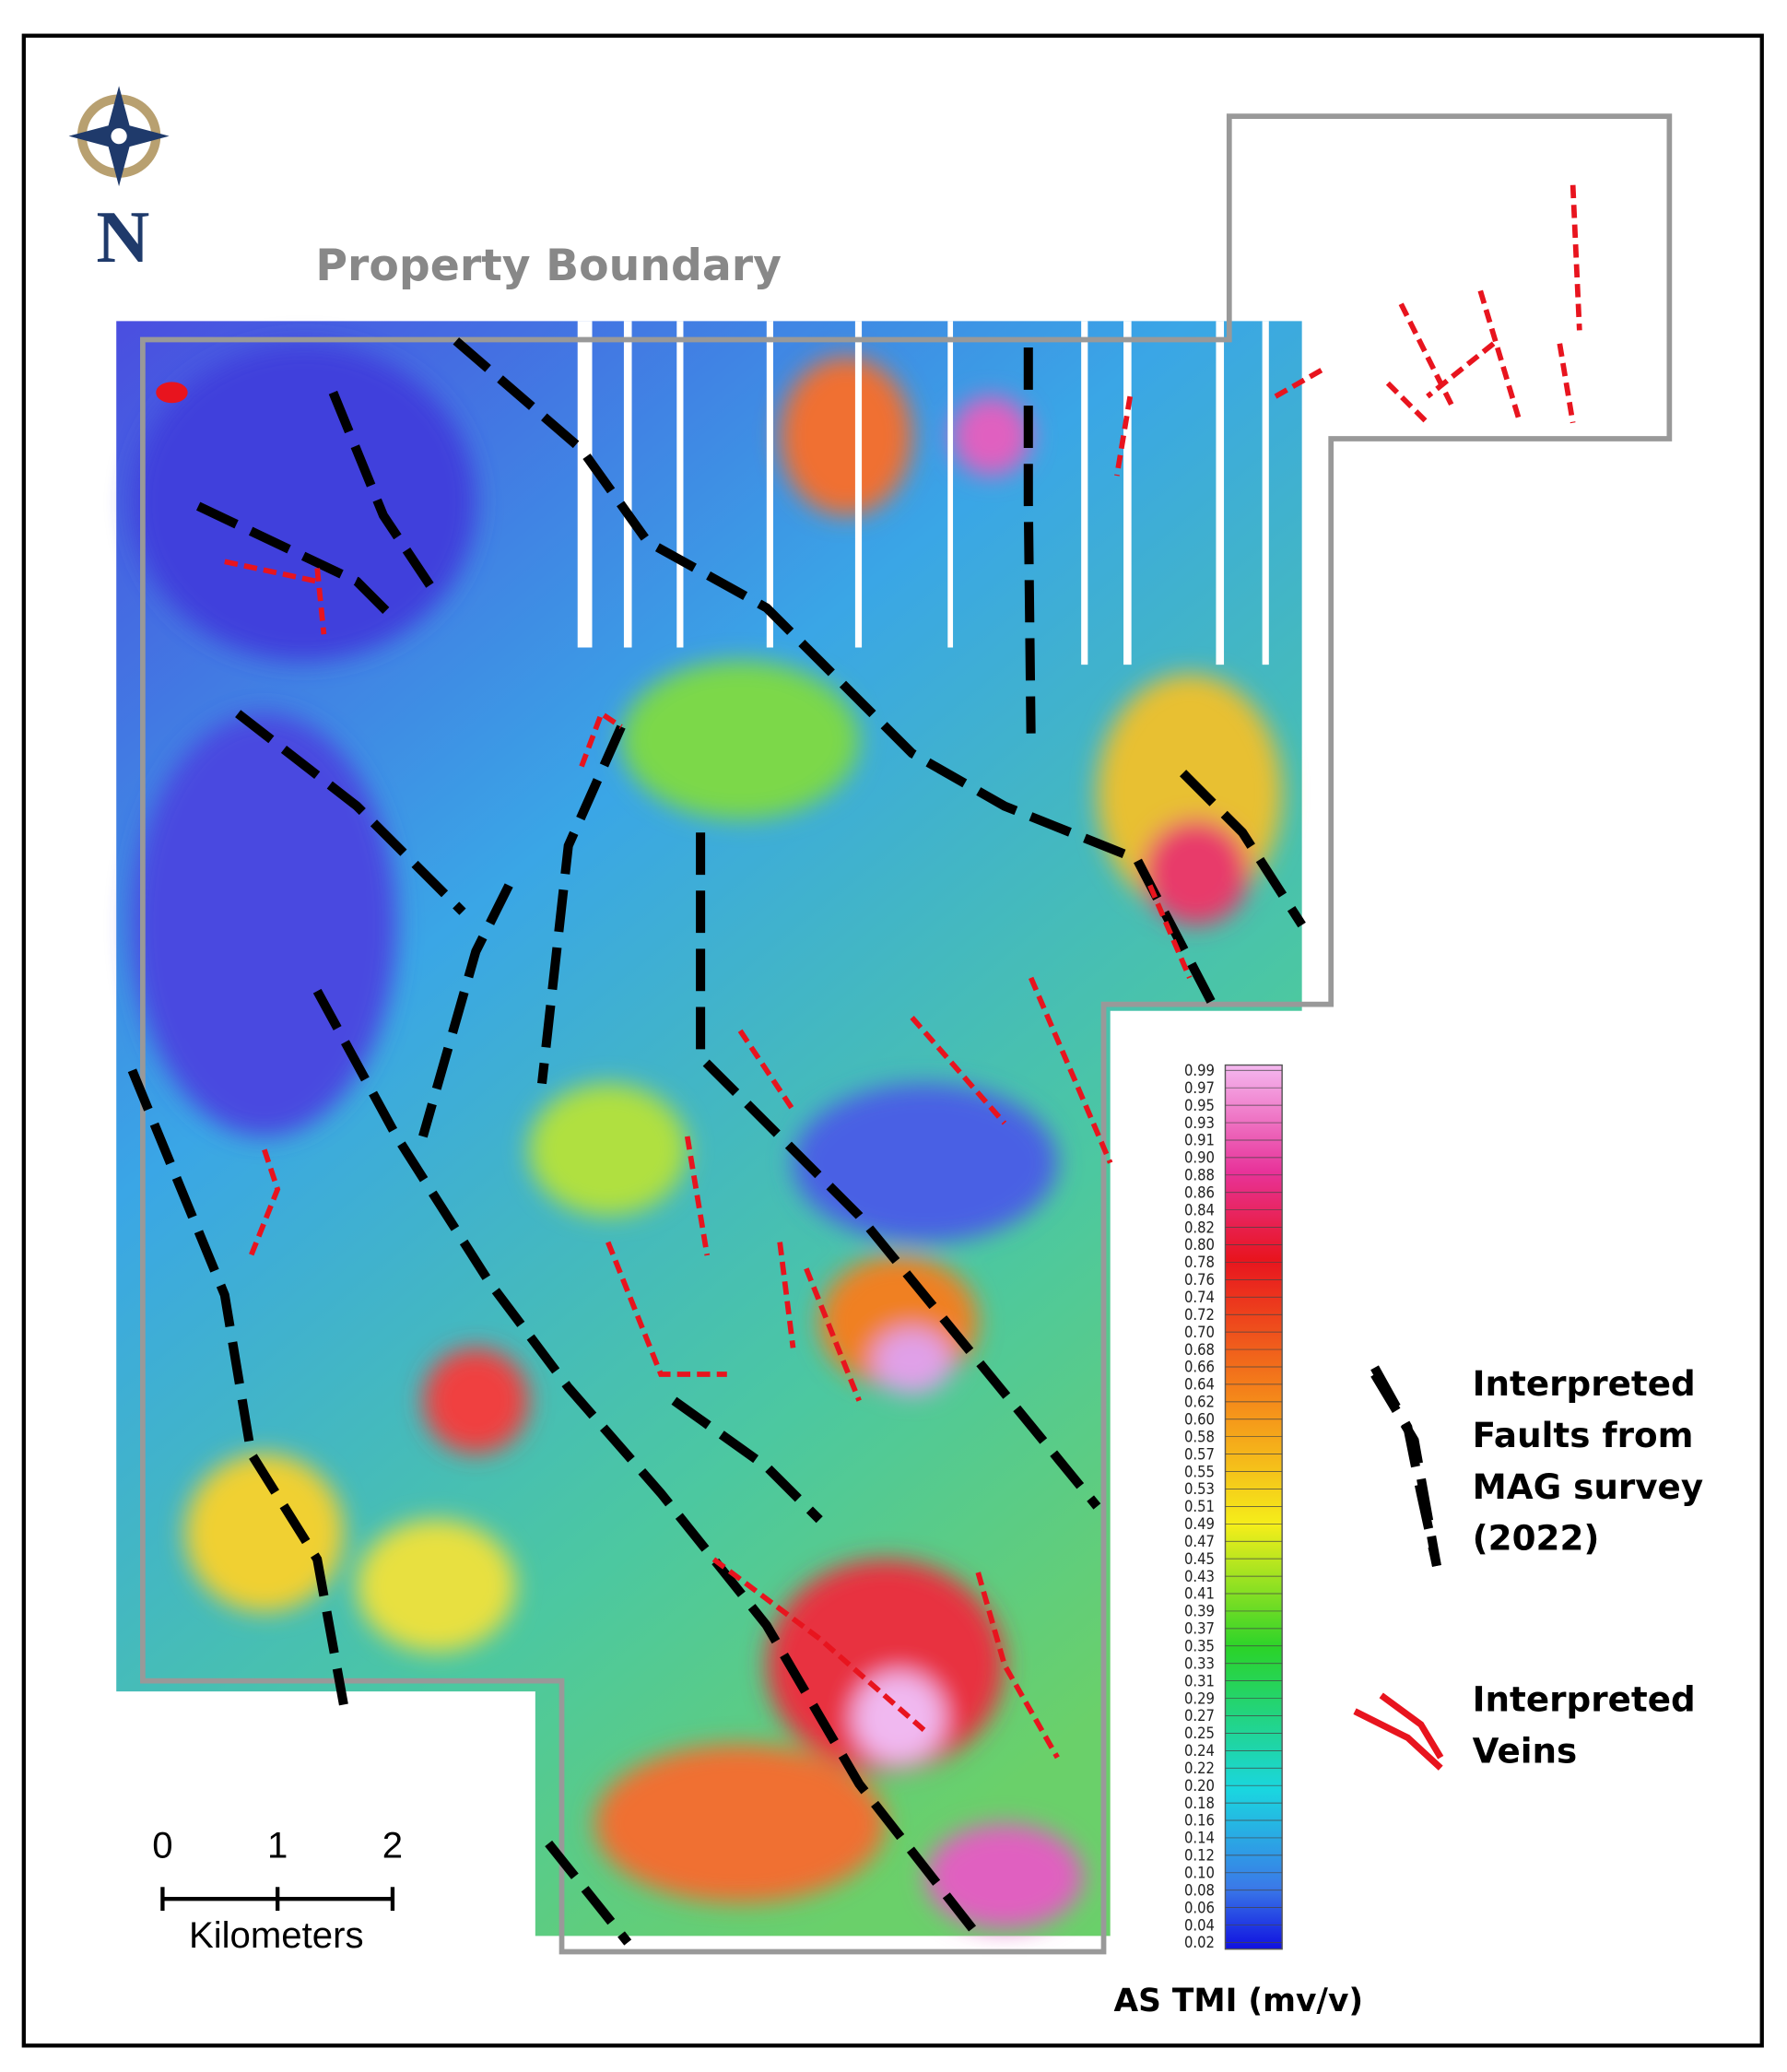 The width and height of the screenshot is (1787, 2072). What do you see at coordinates (1199, 1420) in the screenshot?
I see `colorbar-label: 0.60` at bounding box center [1199, 1420].